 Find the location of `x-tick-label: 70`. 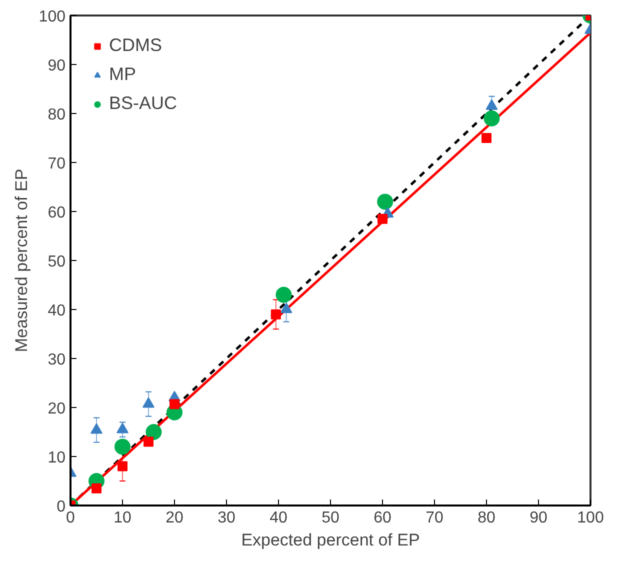

x-tick-label: 70 is located at coordinates (435, 518).